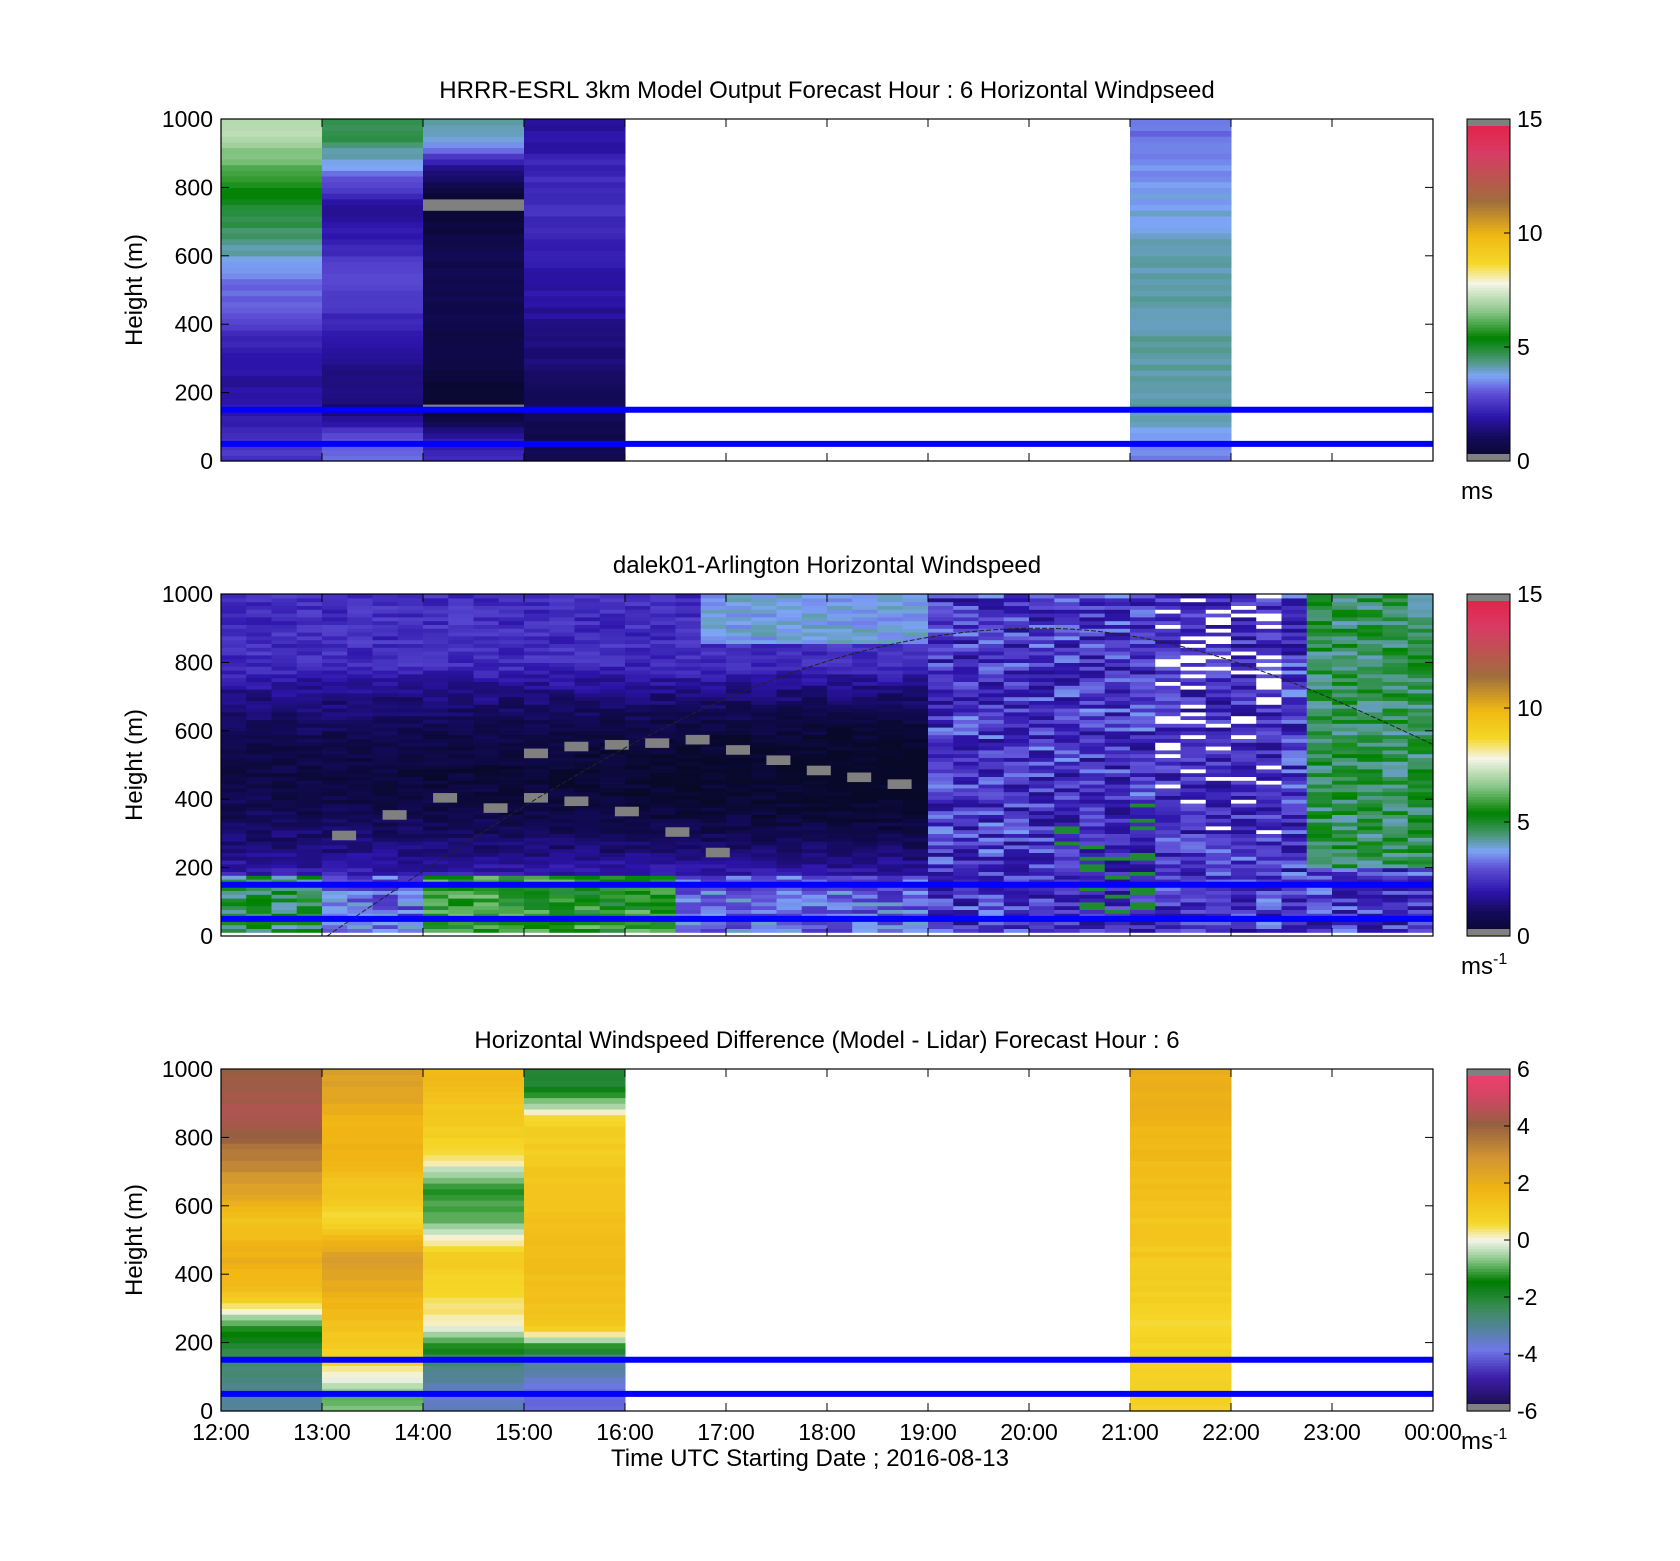 This screenshot has width=1680, height=1561. I want to click on boundary-layer-curve, so click(880, 782).